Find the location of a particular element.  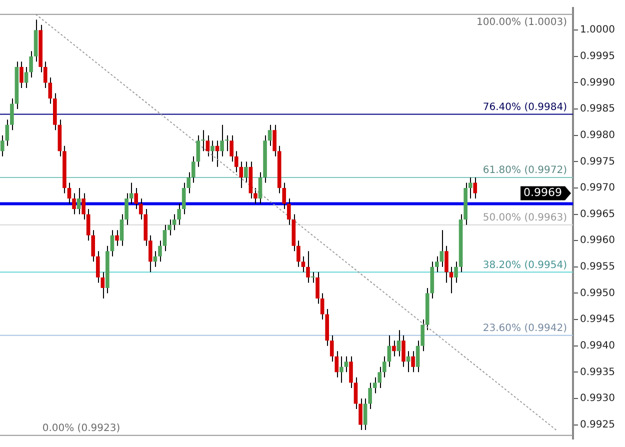

y-tick-label: 1.0000 is located at coordinates (598, 30).